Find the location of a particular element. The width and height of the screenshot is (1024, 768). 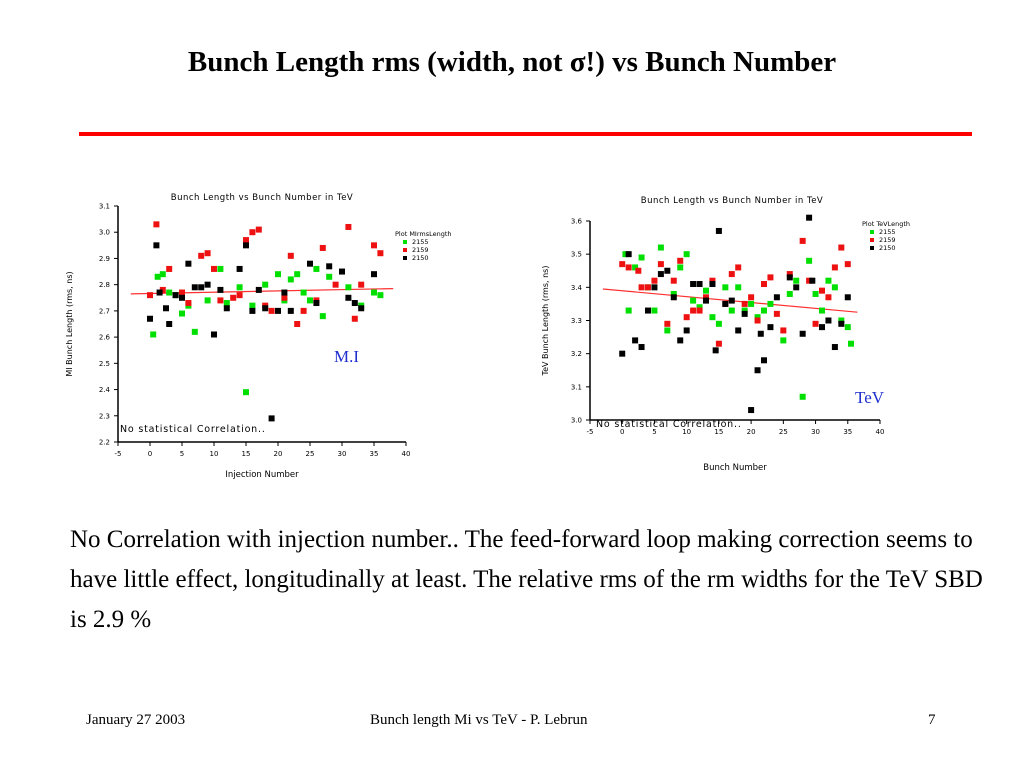

mi-label: M.I is located at coordinates (347, 356).